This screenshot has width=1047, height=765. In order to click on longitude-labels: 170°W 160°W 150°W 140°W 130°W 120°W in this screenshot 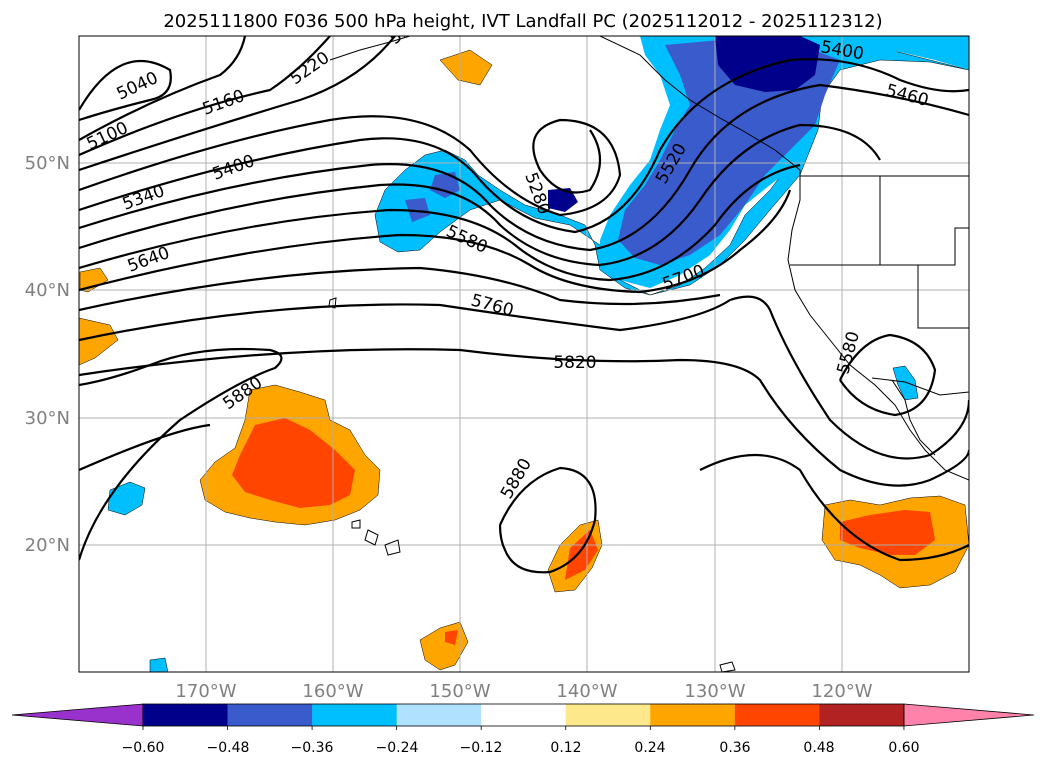, I will do `click(523, 691)`.